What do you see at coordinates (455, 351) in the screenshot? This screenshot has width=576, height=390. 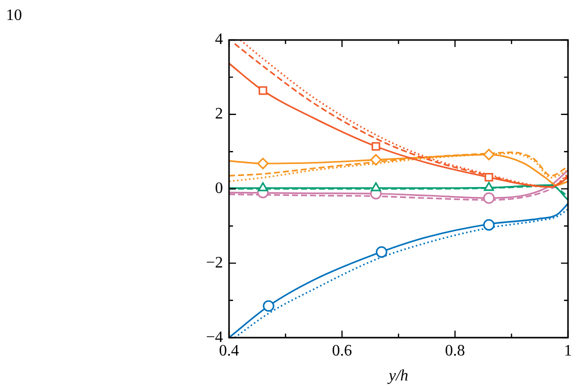 I see `x-tick-label: 0.8` at bounding box center [455, 351].